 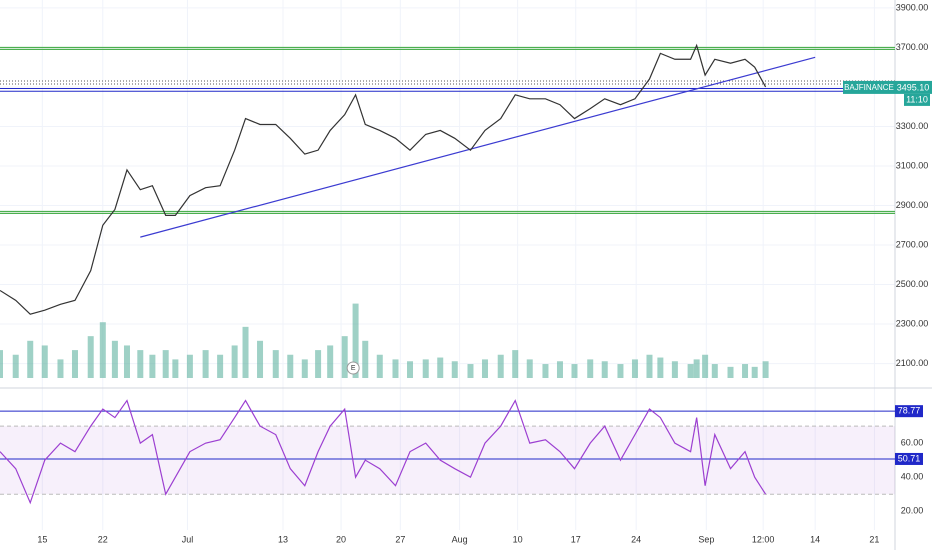 I want to click on level-label: 50.71, so click(x=909, y=458).